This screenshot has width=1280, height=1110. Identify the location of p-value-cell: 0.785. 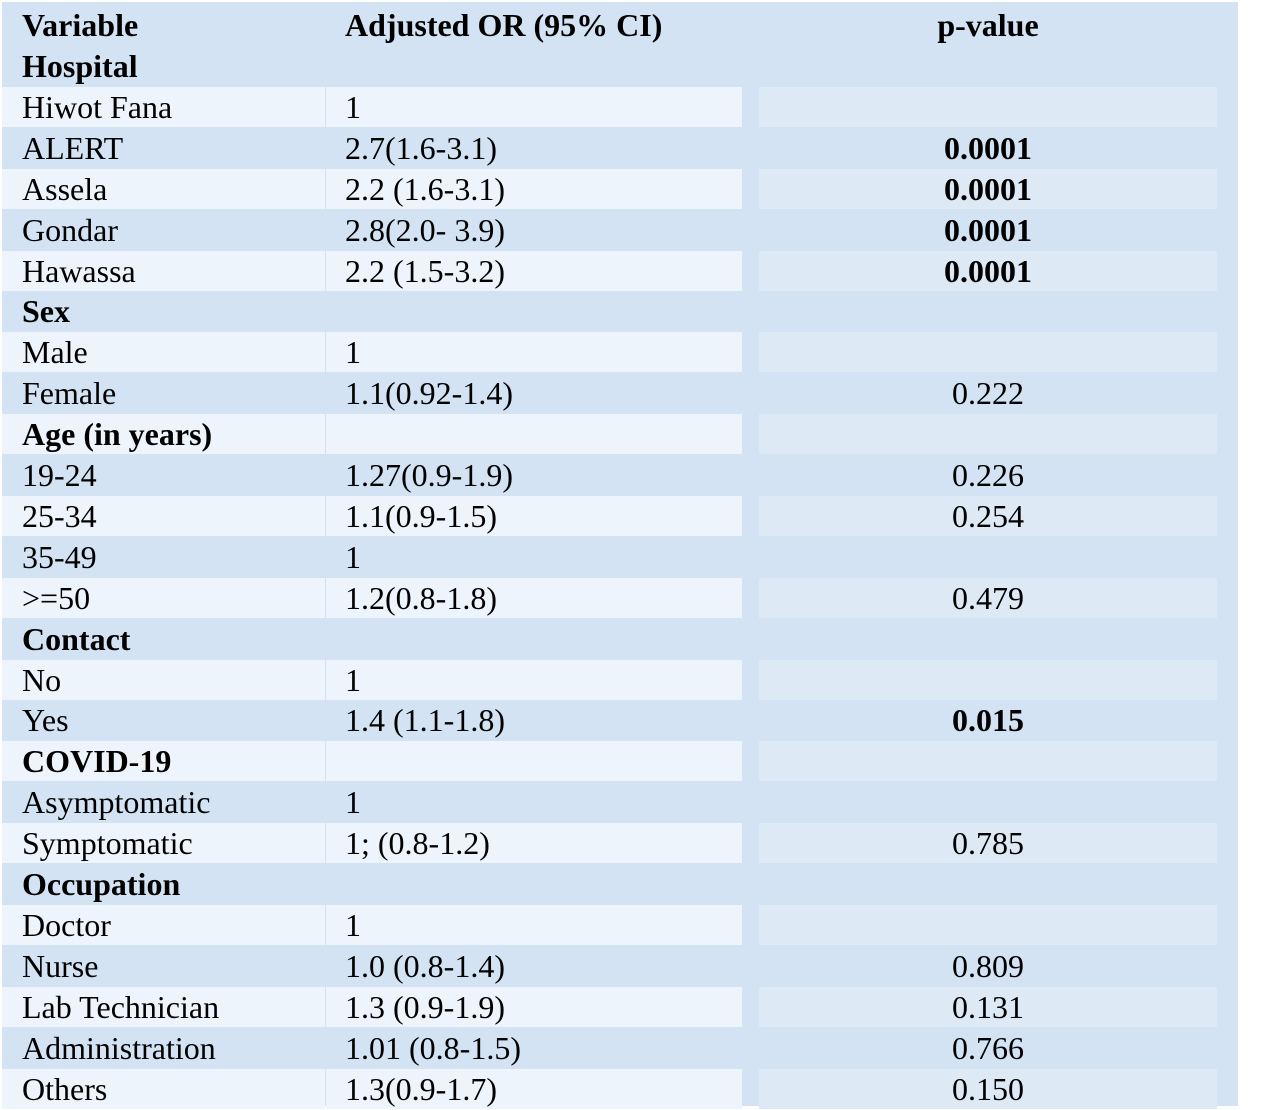
(988, 843).